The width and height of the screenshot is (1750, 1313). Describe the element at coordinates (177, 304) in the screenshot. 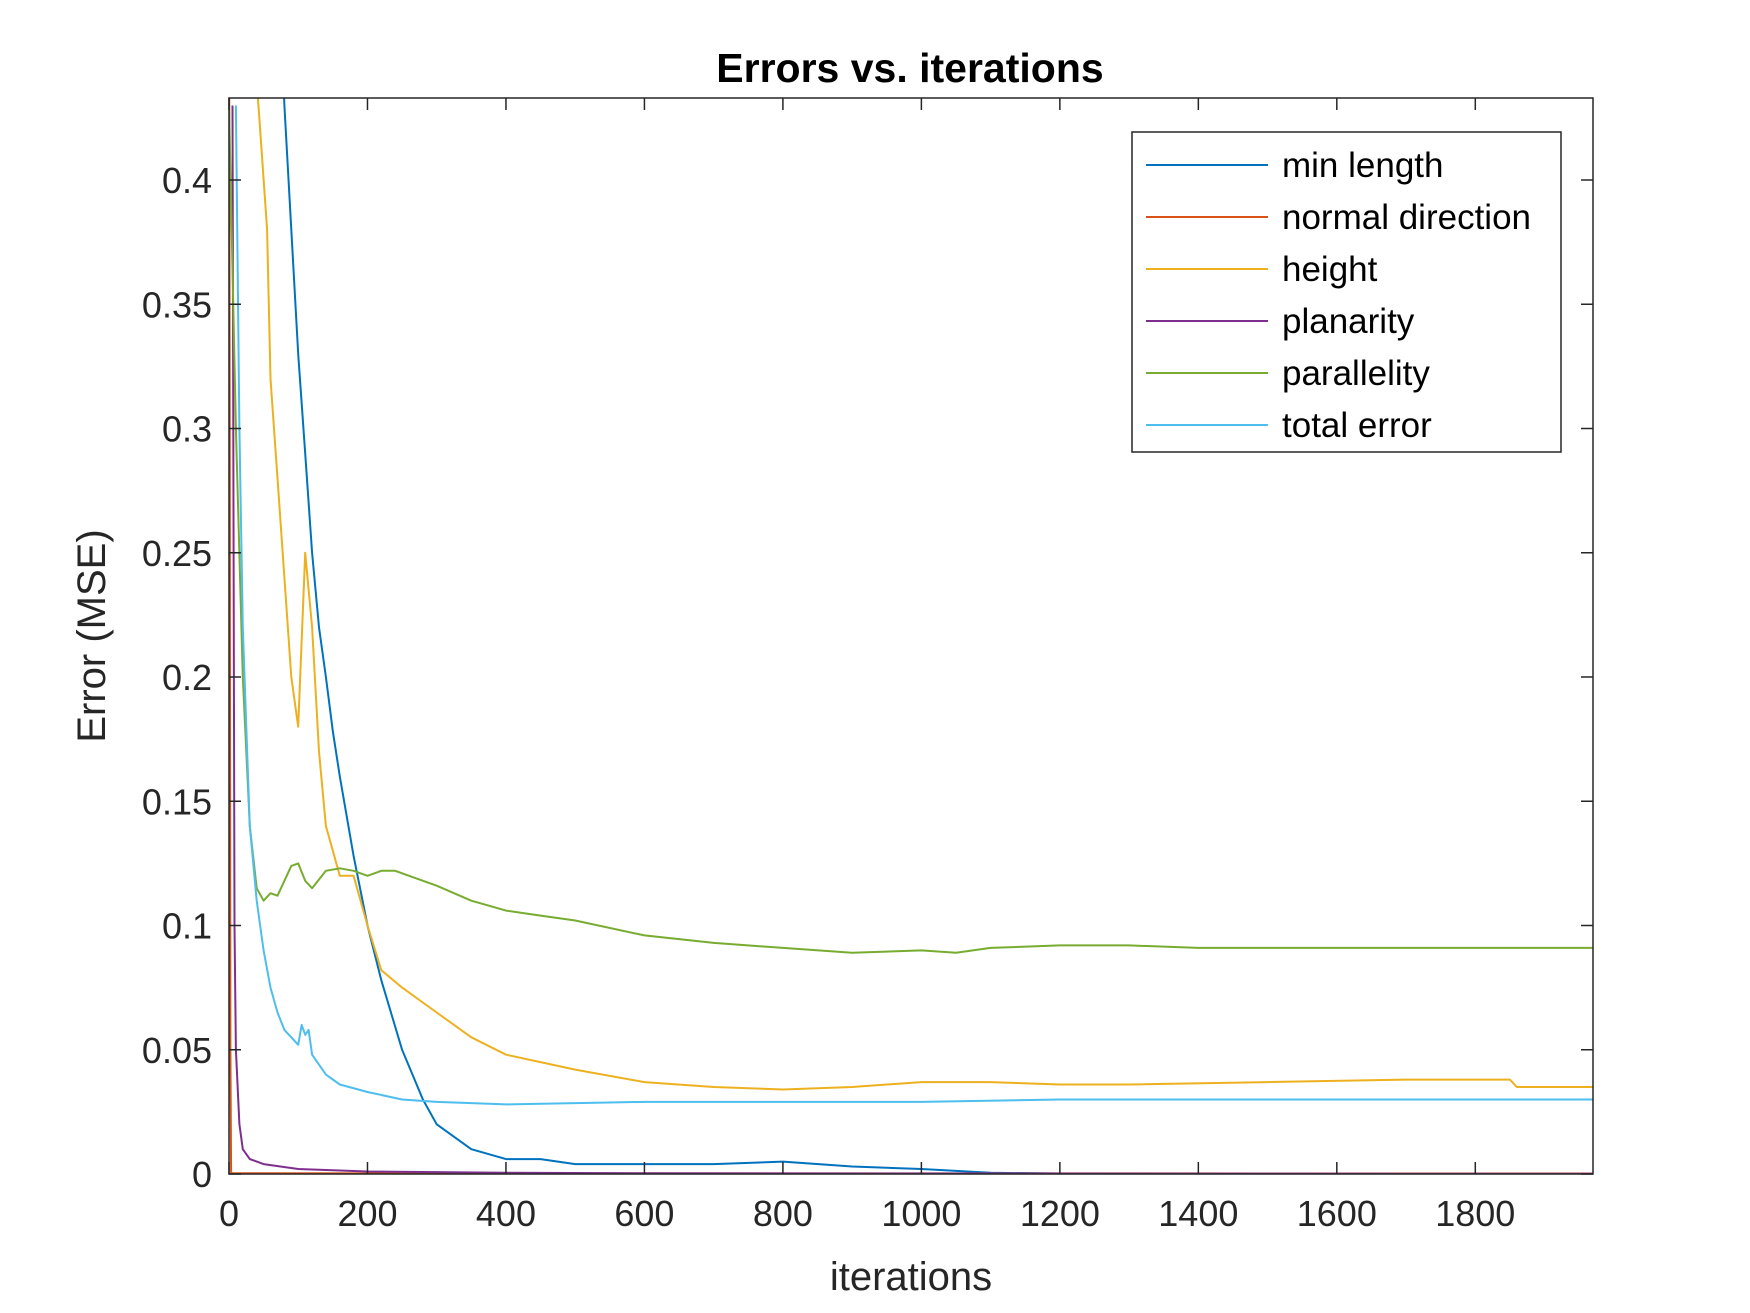

I see `y-tick-label: 0.35` at that location.